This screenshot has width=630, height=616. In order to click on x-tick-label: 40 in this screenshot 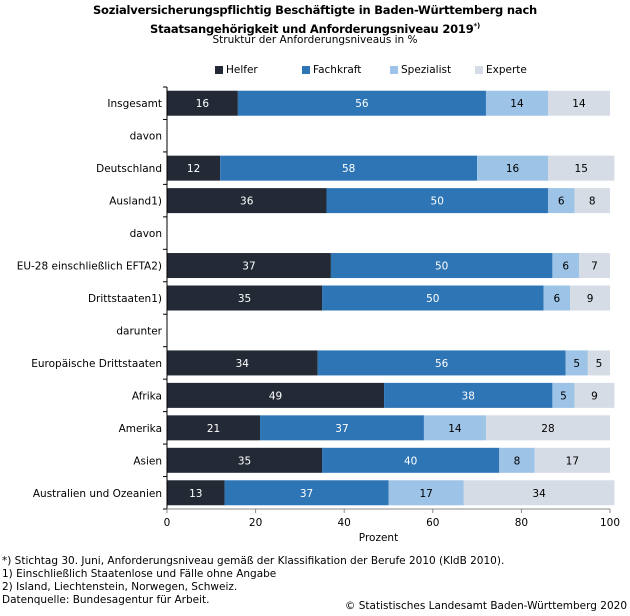, I will do `click(344, 523)`.